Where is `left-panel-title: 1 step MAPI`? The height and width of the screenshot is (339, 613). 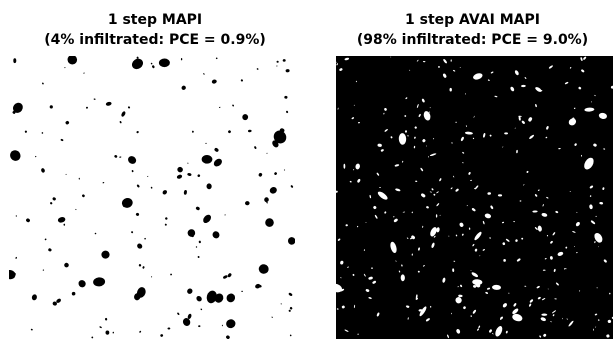
left-panel-title: 1 step MAPI is located at coordinates (155, 20).